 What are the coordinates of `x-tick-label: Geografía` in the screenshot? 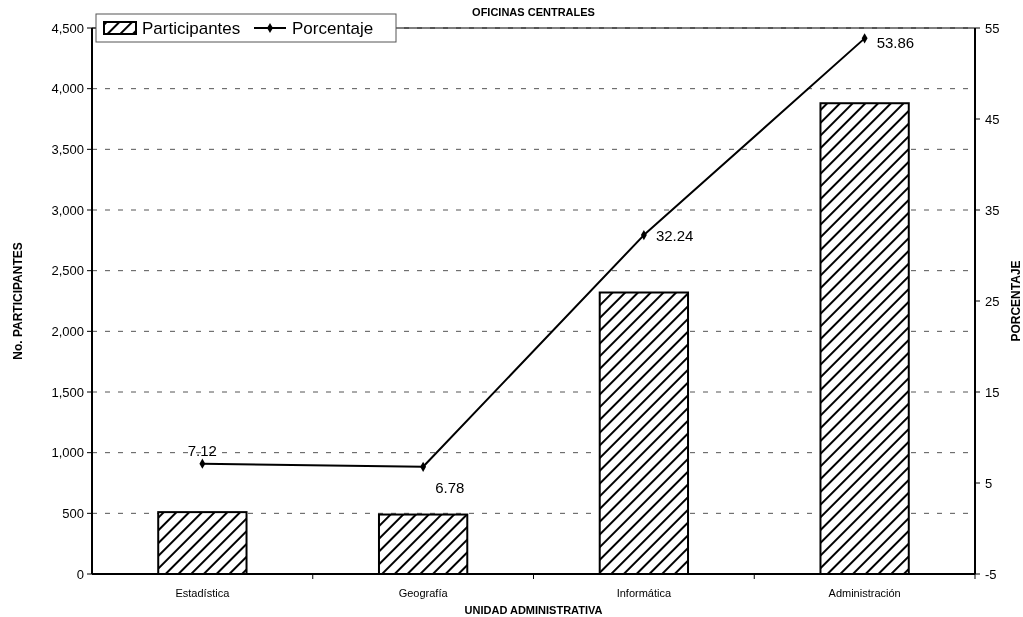 It's located at (423, 593).